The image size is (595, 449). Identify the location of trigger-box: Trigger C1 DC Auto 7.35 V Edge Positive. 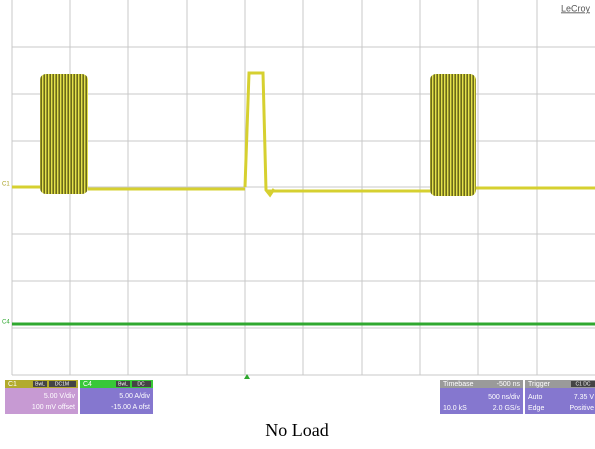
(560, 397).